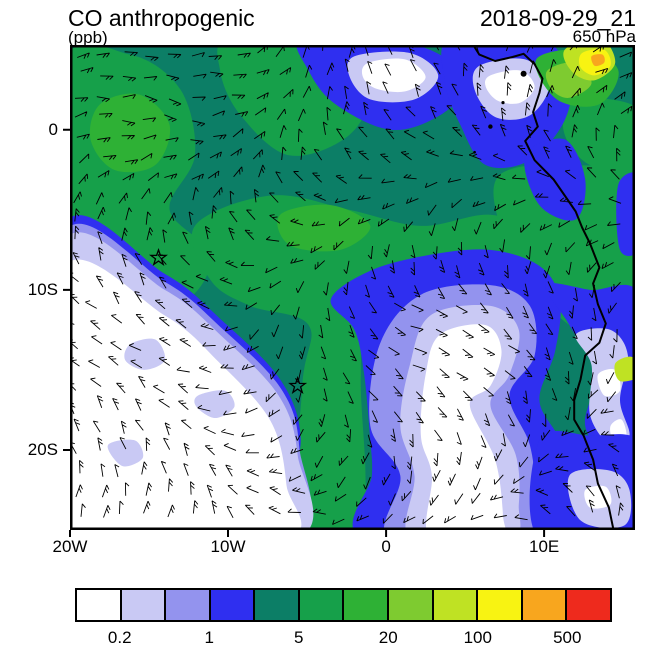  What do you see at coordinates (299, 637) in the screenshot?
I see `colorbar-label-5: 5` at bounding box center [299, 637].